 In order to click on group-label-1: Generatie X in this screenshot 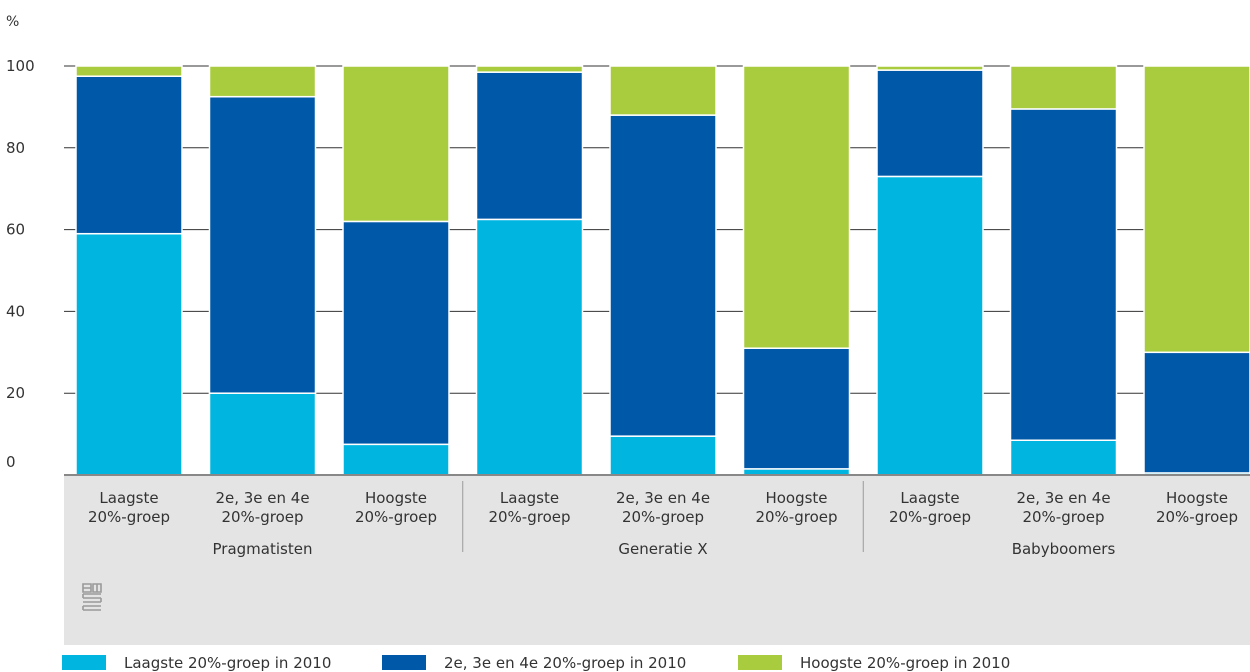, I will do `click(662, 549)`.